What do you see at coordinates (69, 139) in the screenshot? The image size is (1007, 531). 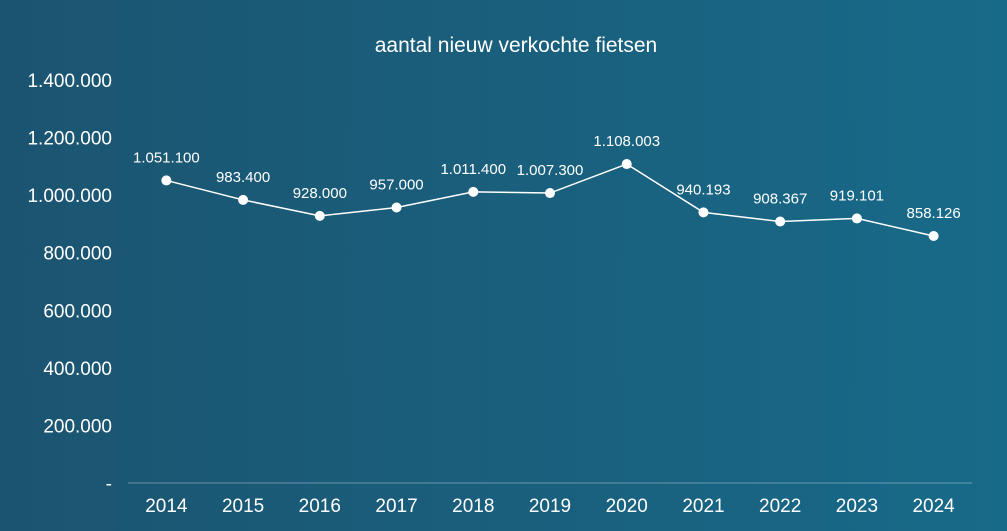 I see `y-tick-label: 1.200.000` at bounding box center [69, 139].